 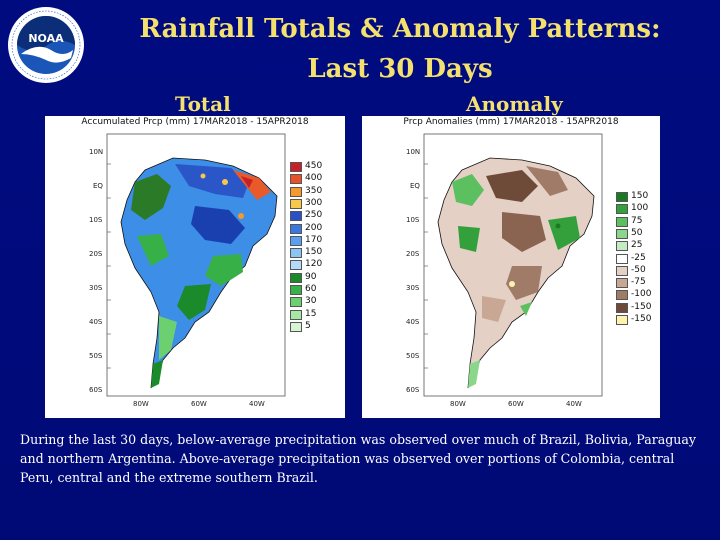 I want to click on legend-value: 30, so click(x=311, y=301).